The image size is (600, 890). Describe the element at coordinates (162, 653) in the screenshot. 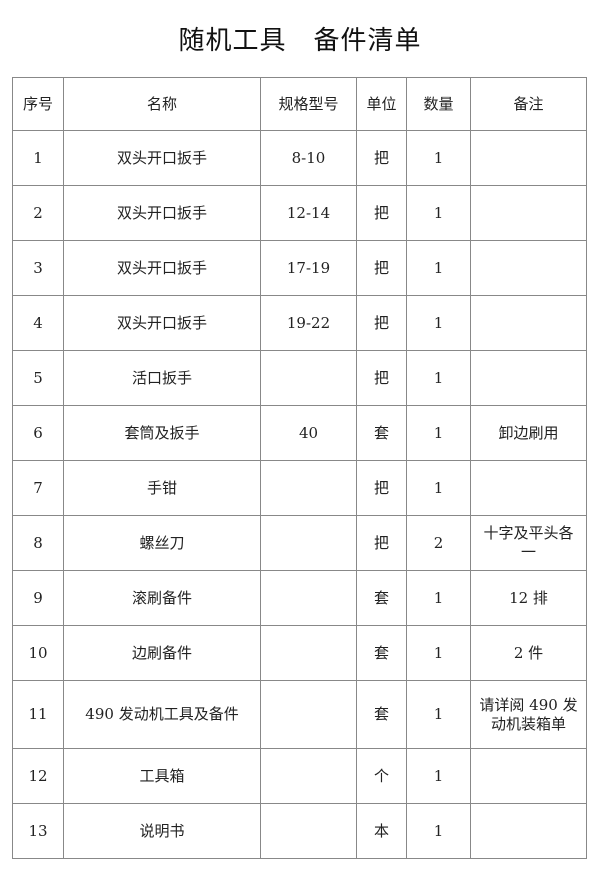

I see `cell-name: 边刷备件` at that location.